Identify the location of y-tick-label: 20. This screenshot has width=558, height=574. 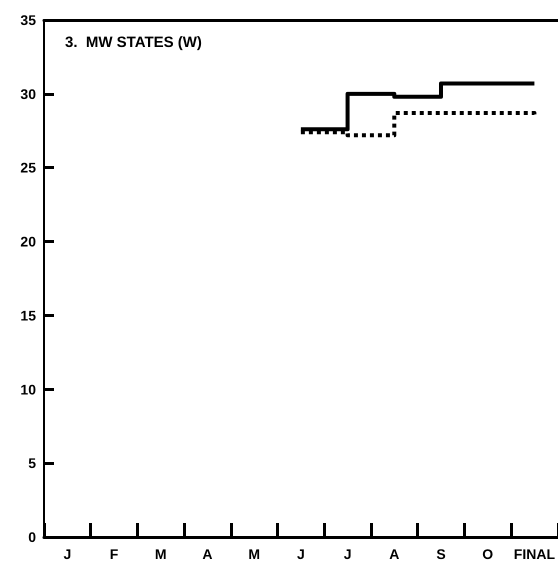
(28, 242).